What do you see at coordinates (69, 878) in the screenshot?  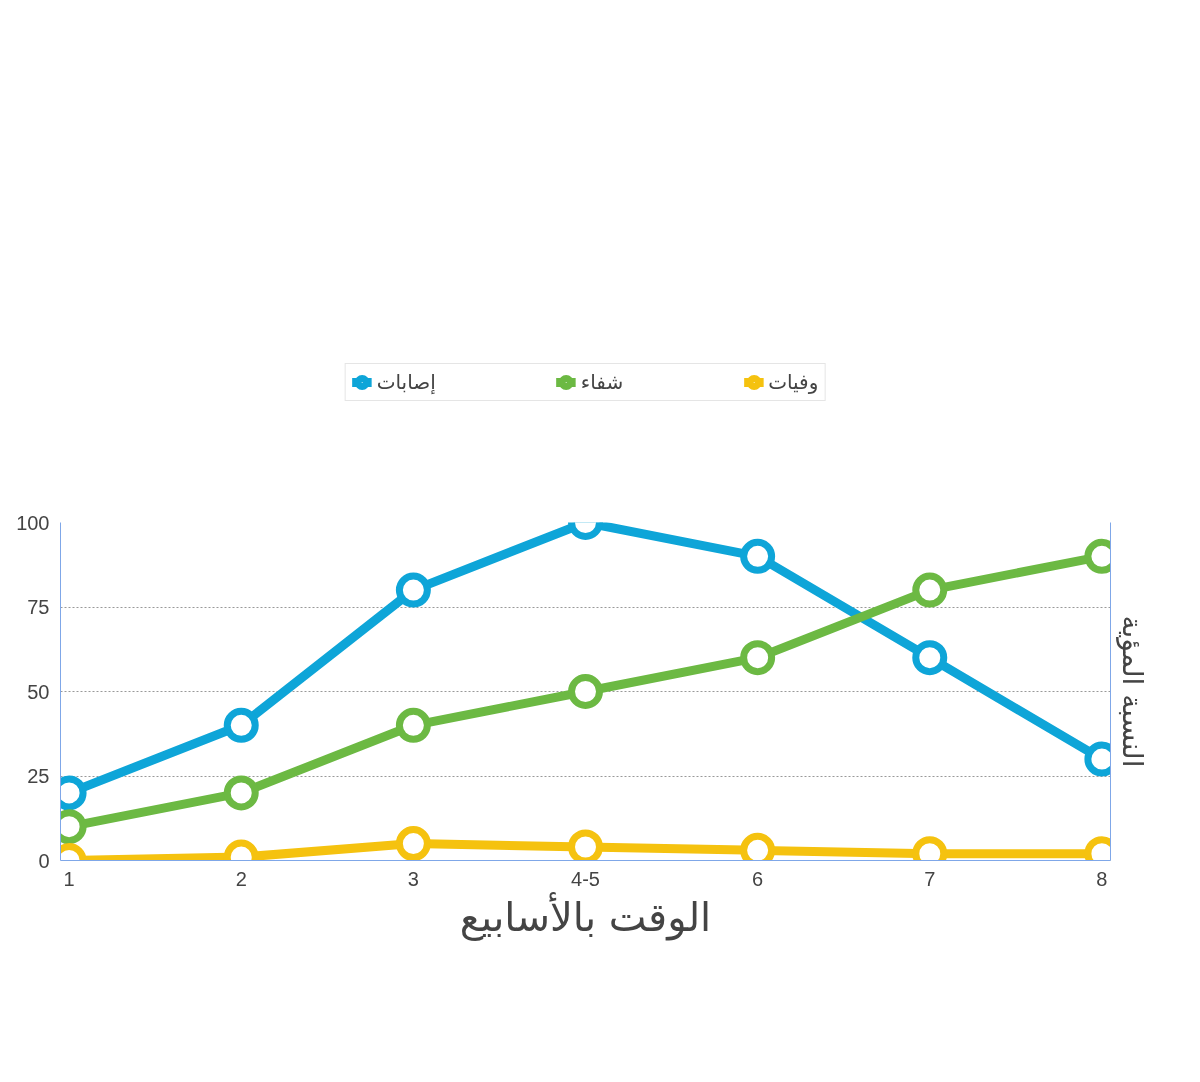 I see `x-tick-label: 1` at bounding box center [69, 878].